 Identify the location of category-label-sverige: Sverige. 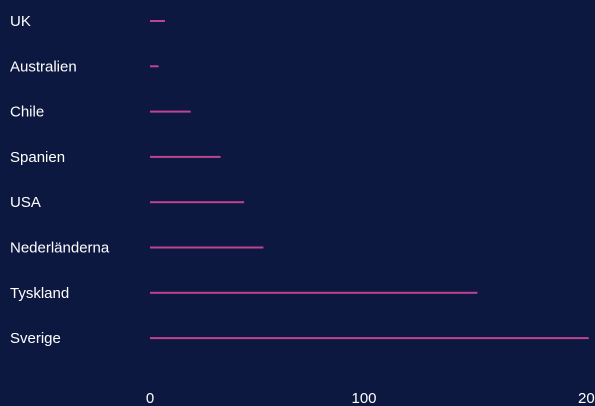
(35, 338).